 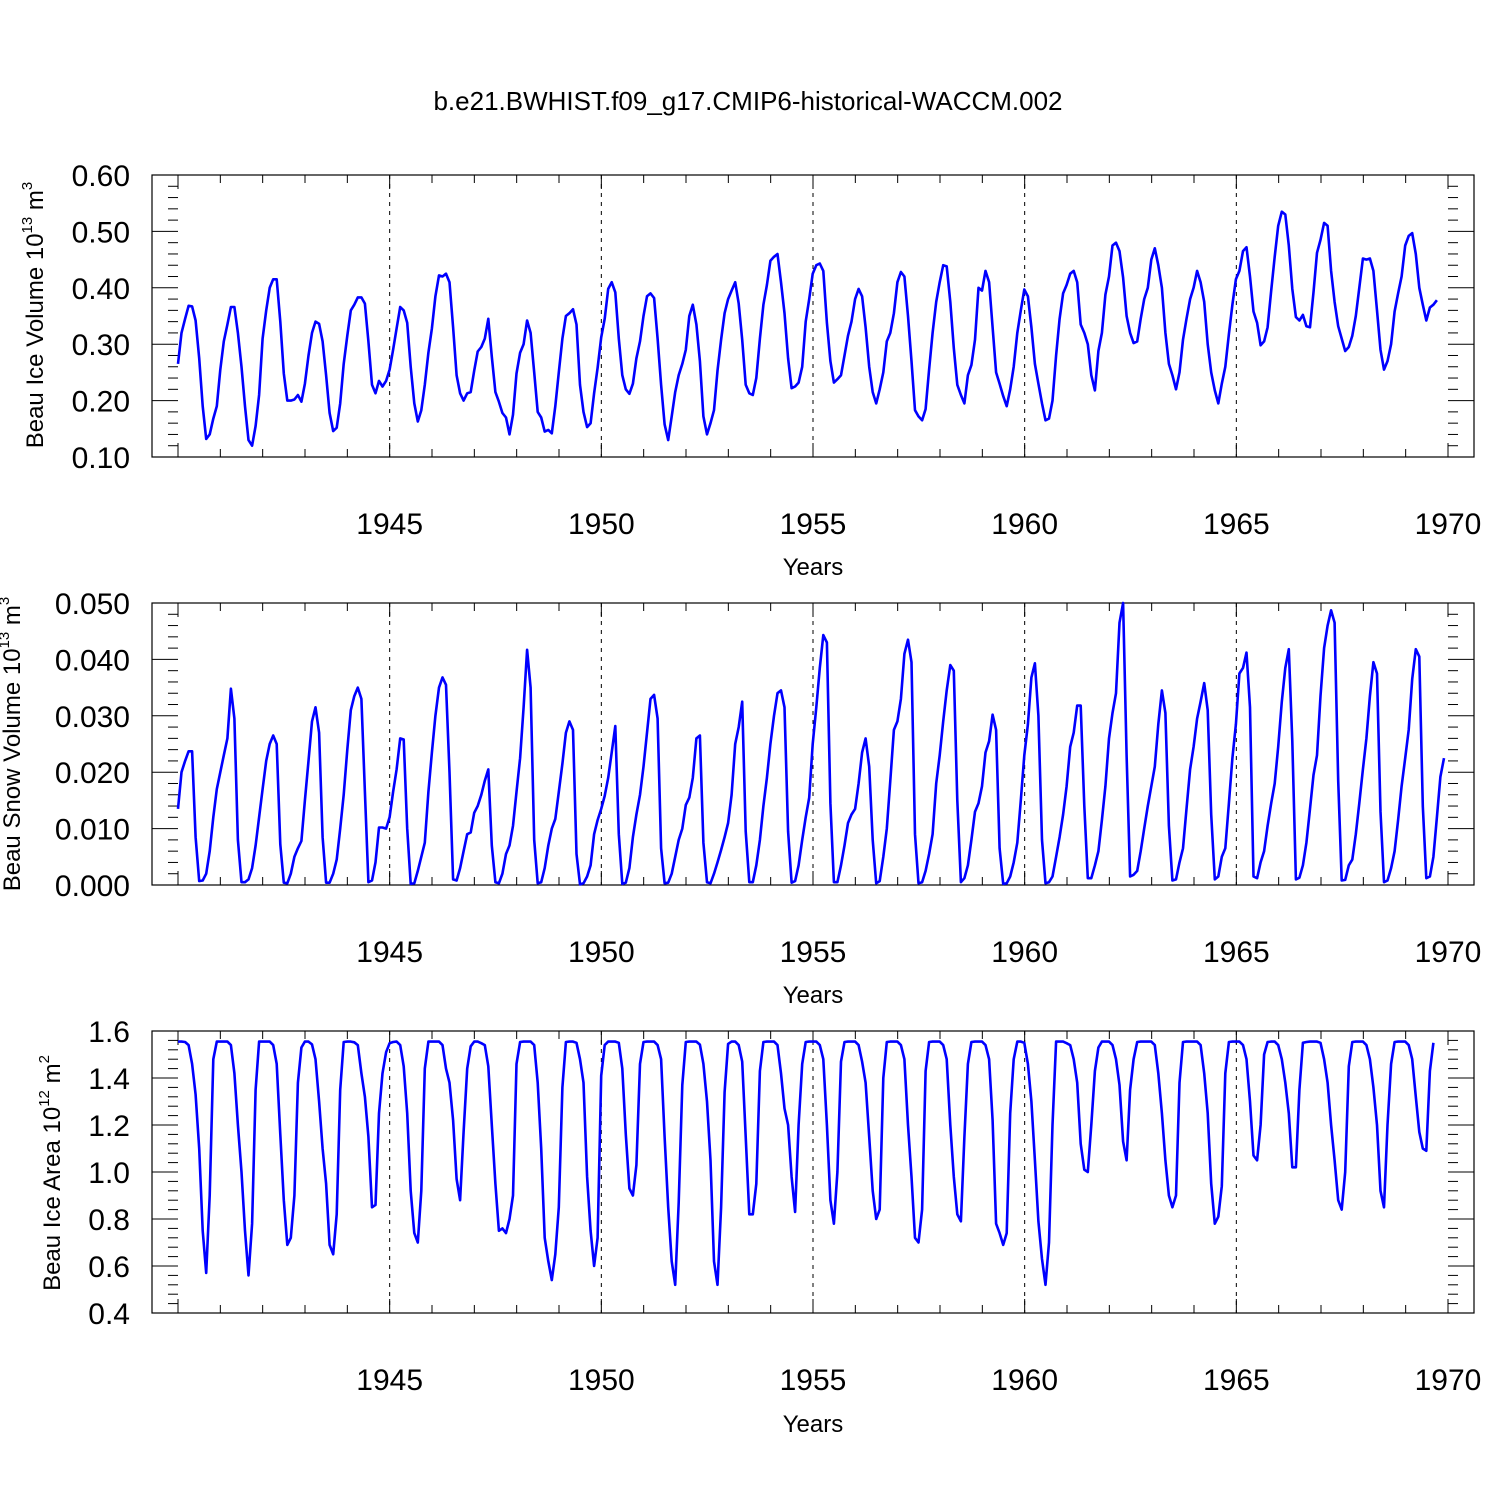 I want to click on y-axis-label: Beau Ice Area 1012 m2, so click(x=51, y=1173).